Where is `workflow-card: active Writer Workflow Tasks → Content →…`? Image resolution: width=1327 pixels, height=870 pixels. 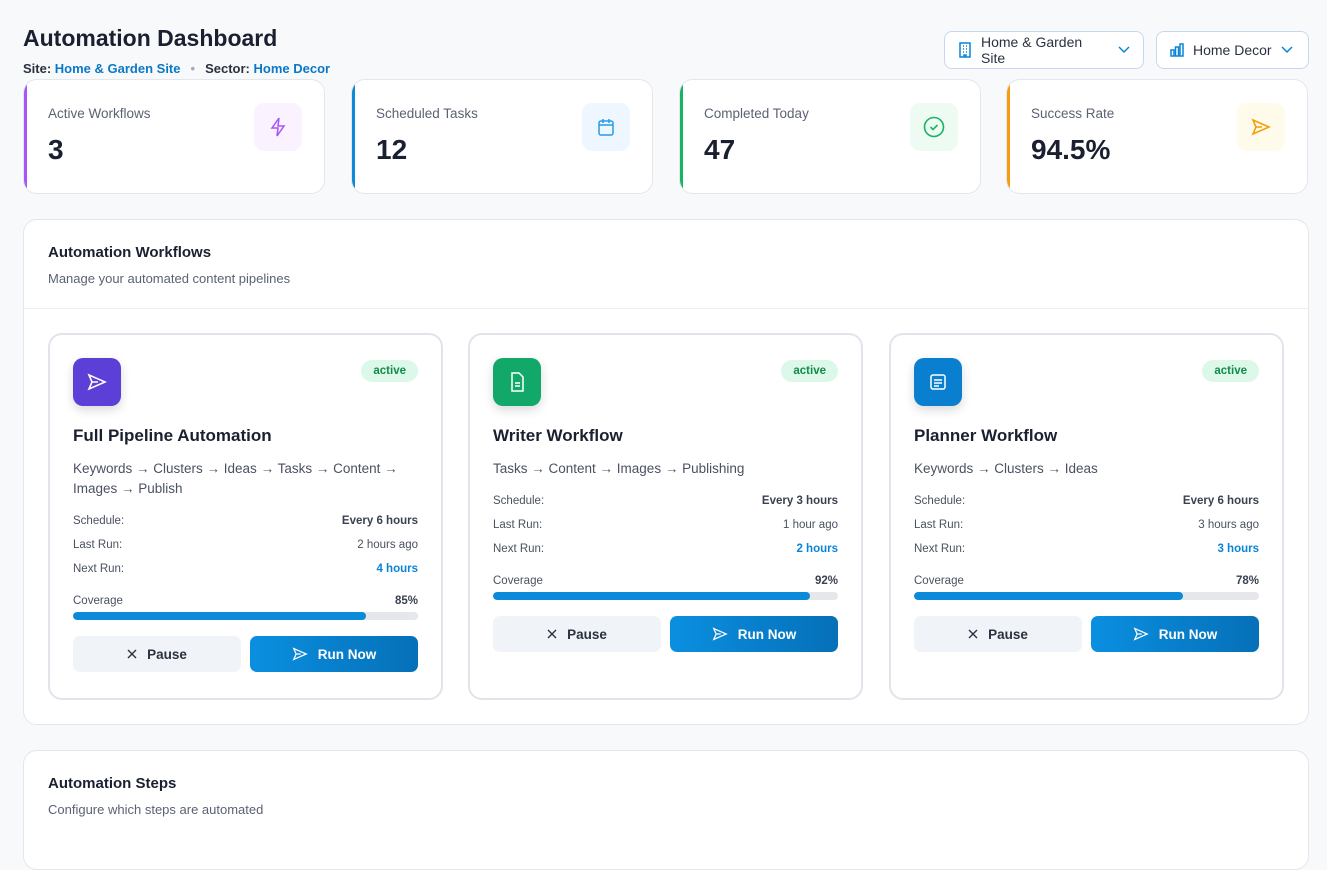 workflow-card: active Writer Workflow Tasks → Content →… is located at coordinates (665, 516).